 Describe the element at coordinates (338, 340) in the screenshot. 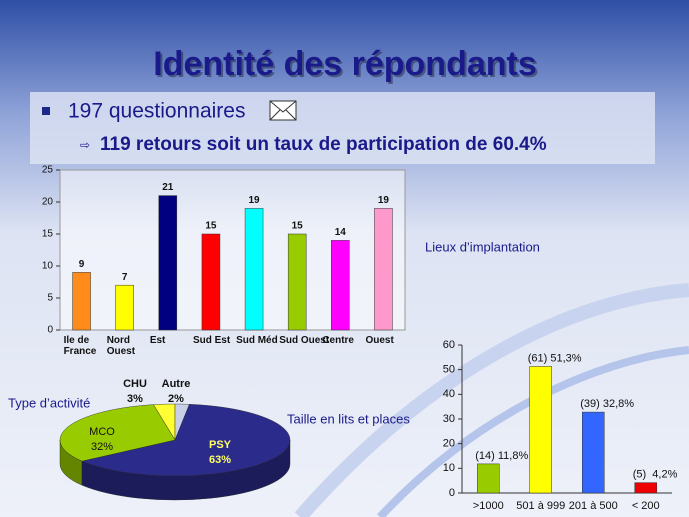

I see `x-tick-label: Centre` at that location.